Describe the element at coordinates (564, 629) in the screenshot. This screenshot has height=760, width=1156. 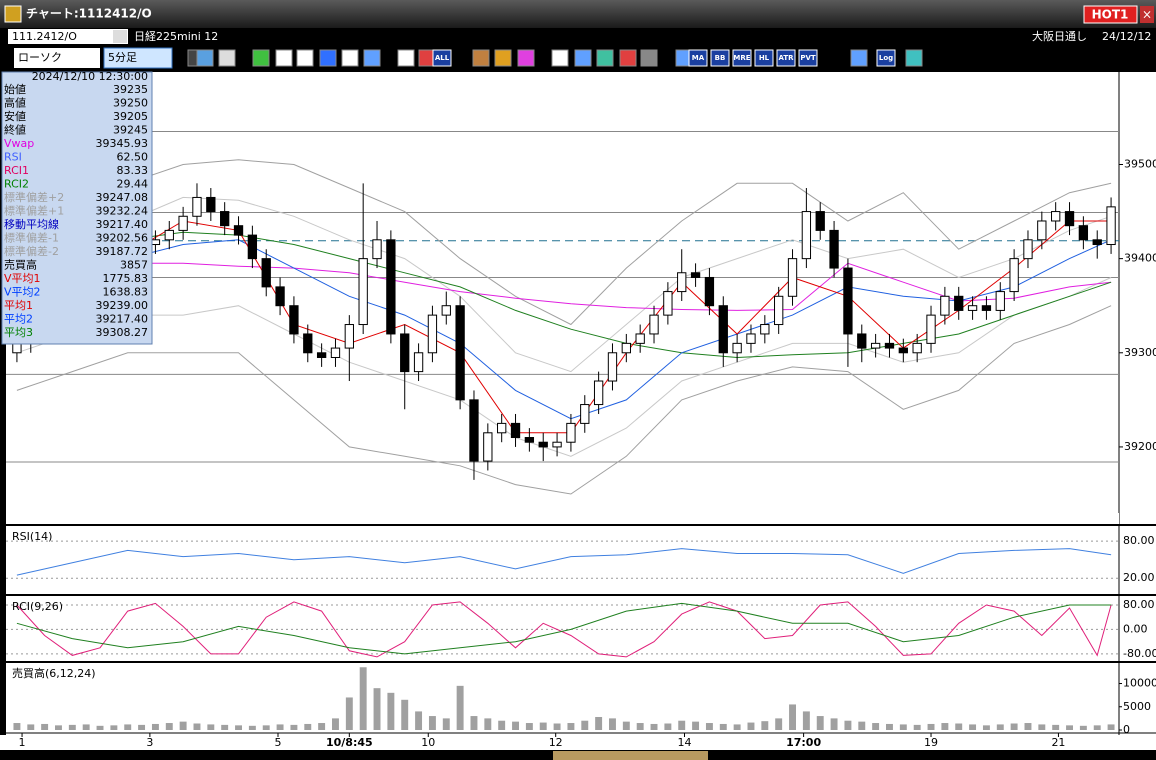
I see `indicator-line` at that location.